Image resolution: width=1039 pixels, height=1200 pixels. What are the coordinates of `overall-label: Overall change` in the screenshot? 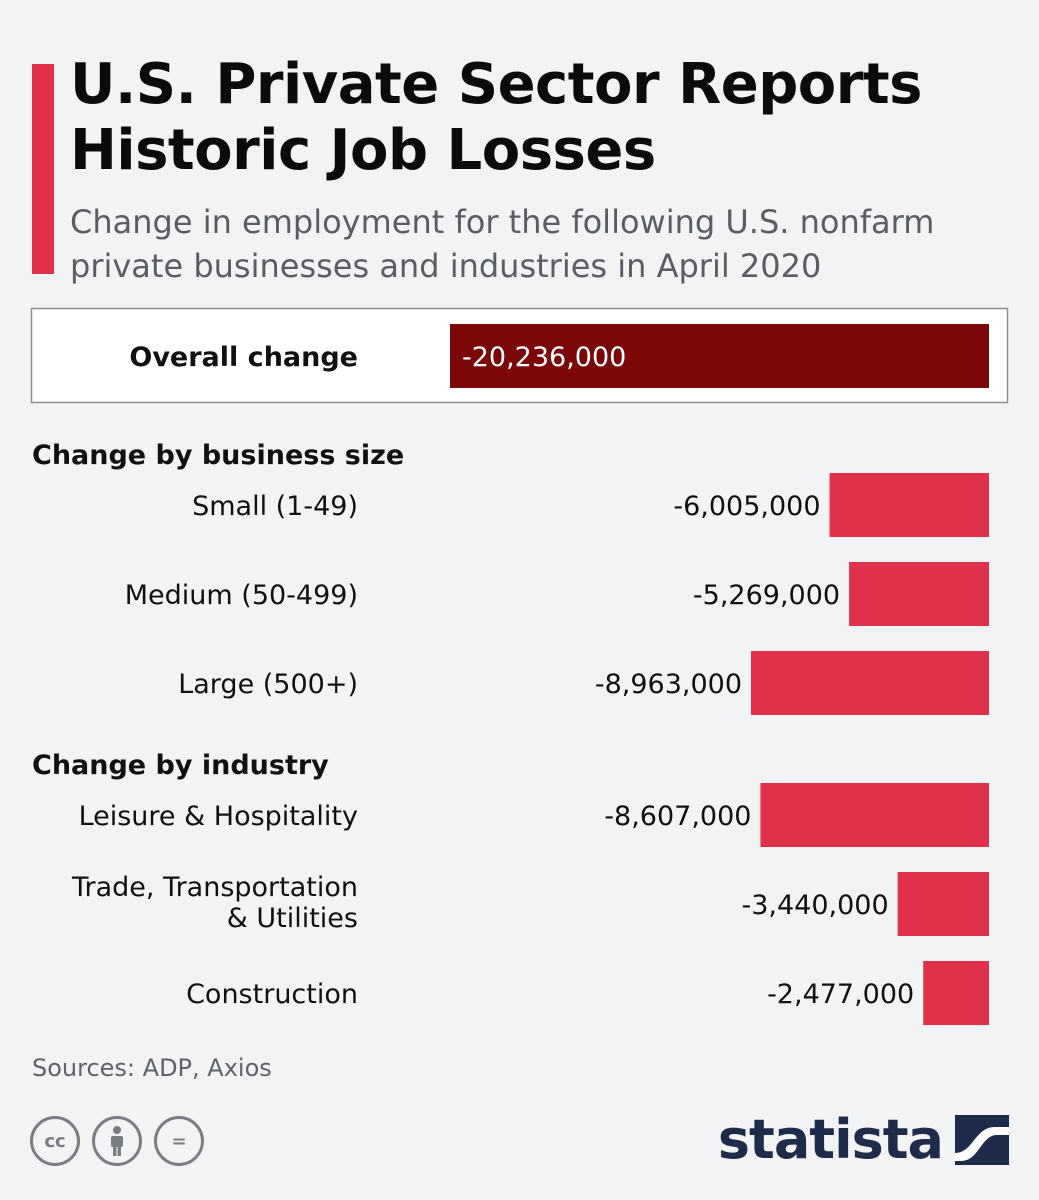 It's located at (243, 357).